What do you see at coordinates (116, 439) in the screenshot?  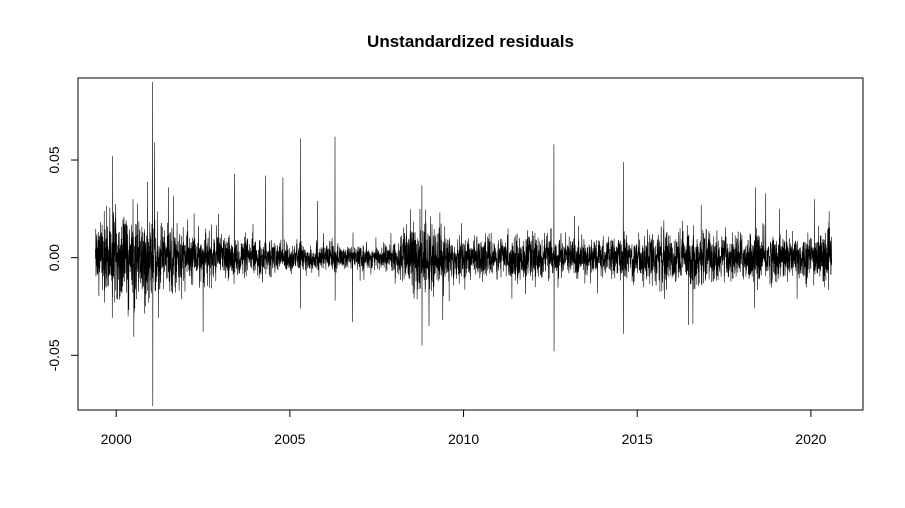 I see `x-tick-label: 2000` at bounding box center [116, 439].